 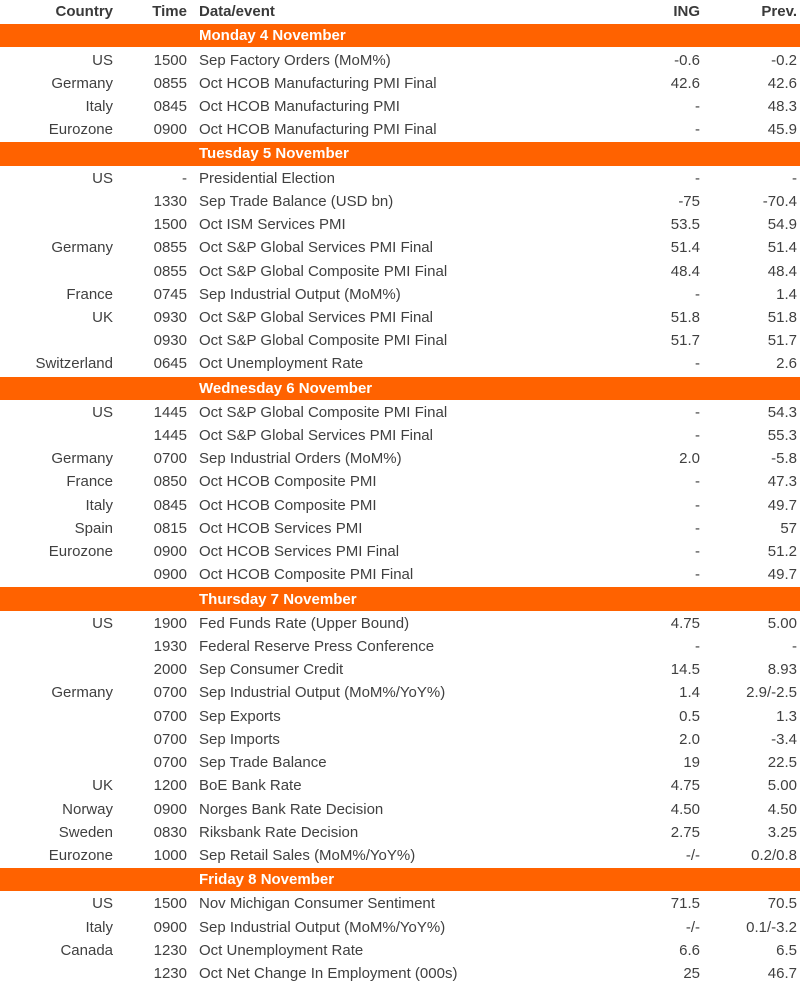 What do you see at coordinates (689, 201) in the screenshot?
I see `ing-cell: -75` at bounding box center [689, 201].